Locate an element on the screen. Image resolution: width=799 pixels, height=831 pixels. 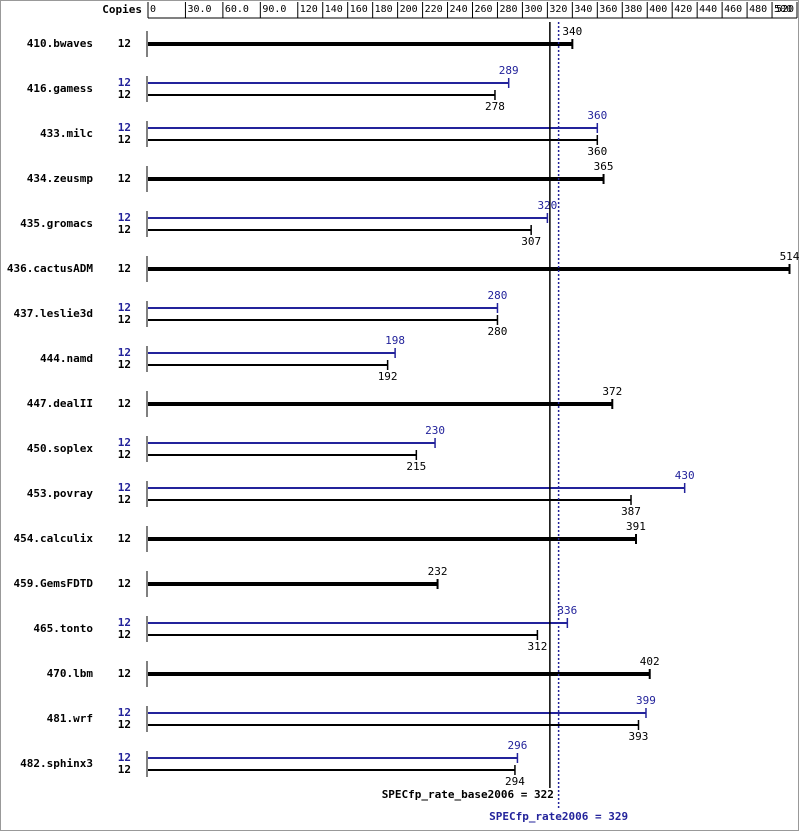
benchmark-label: 481.wrf is located at coordinates (70, 718).